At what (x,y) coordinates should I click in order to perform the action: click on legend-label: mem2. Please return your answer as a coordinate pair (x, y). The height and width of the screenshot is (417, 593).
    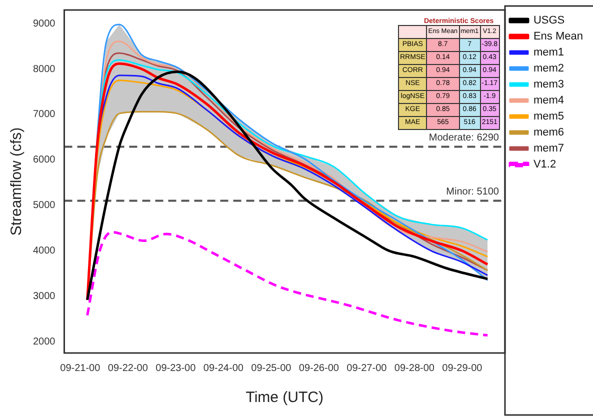
    Looking at the image, I should click on (548, 68).